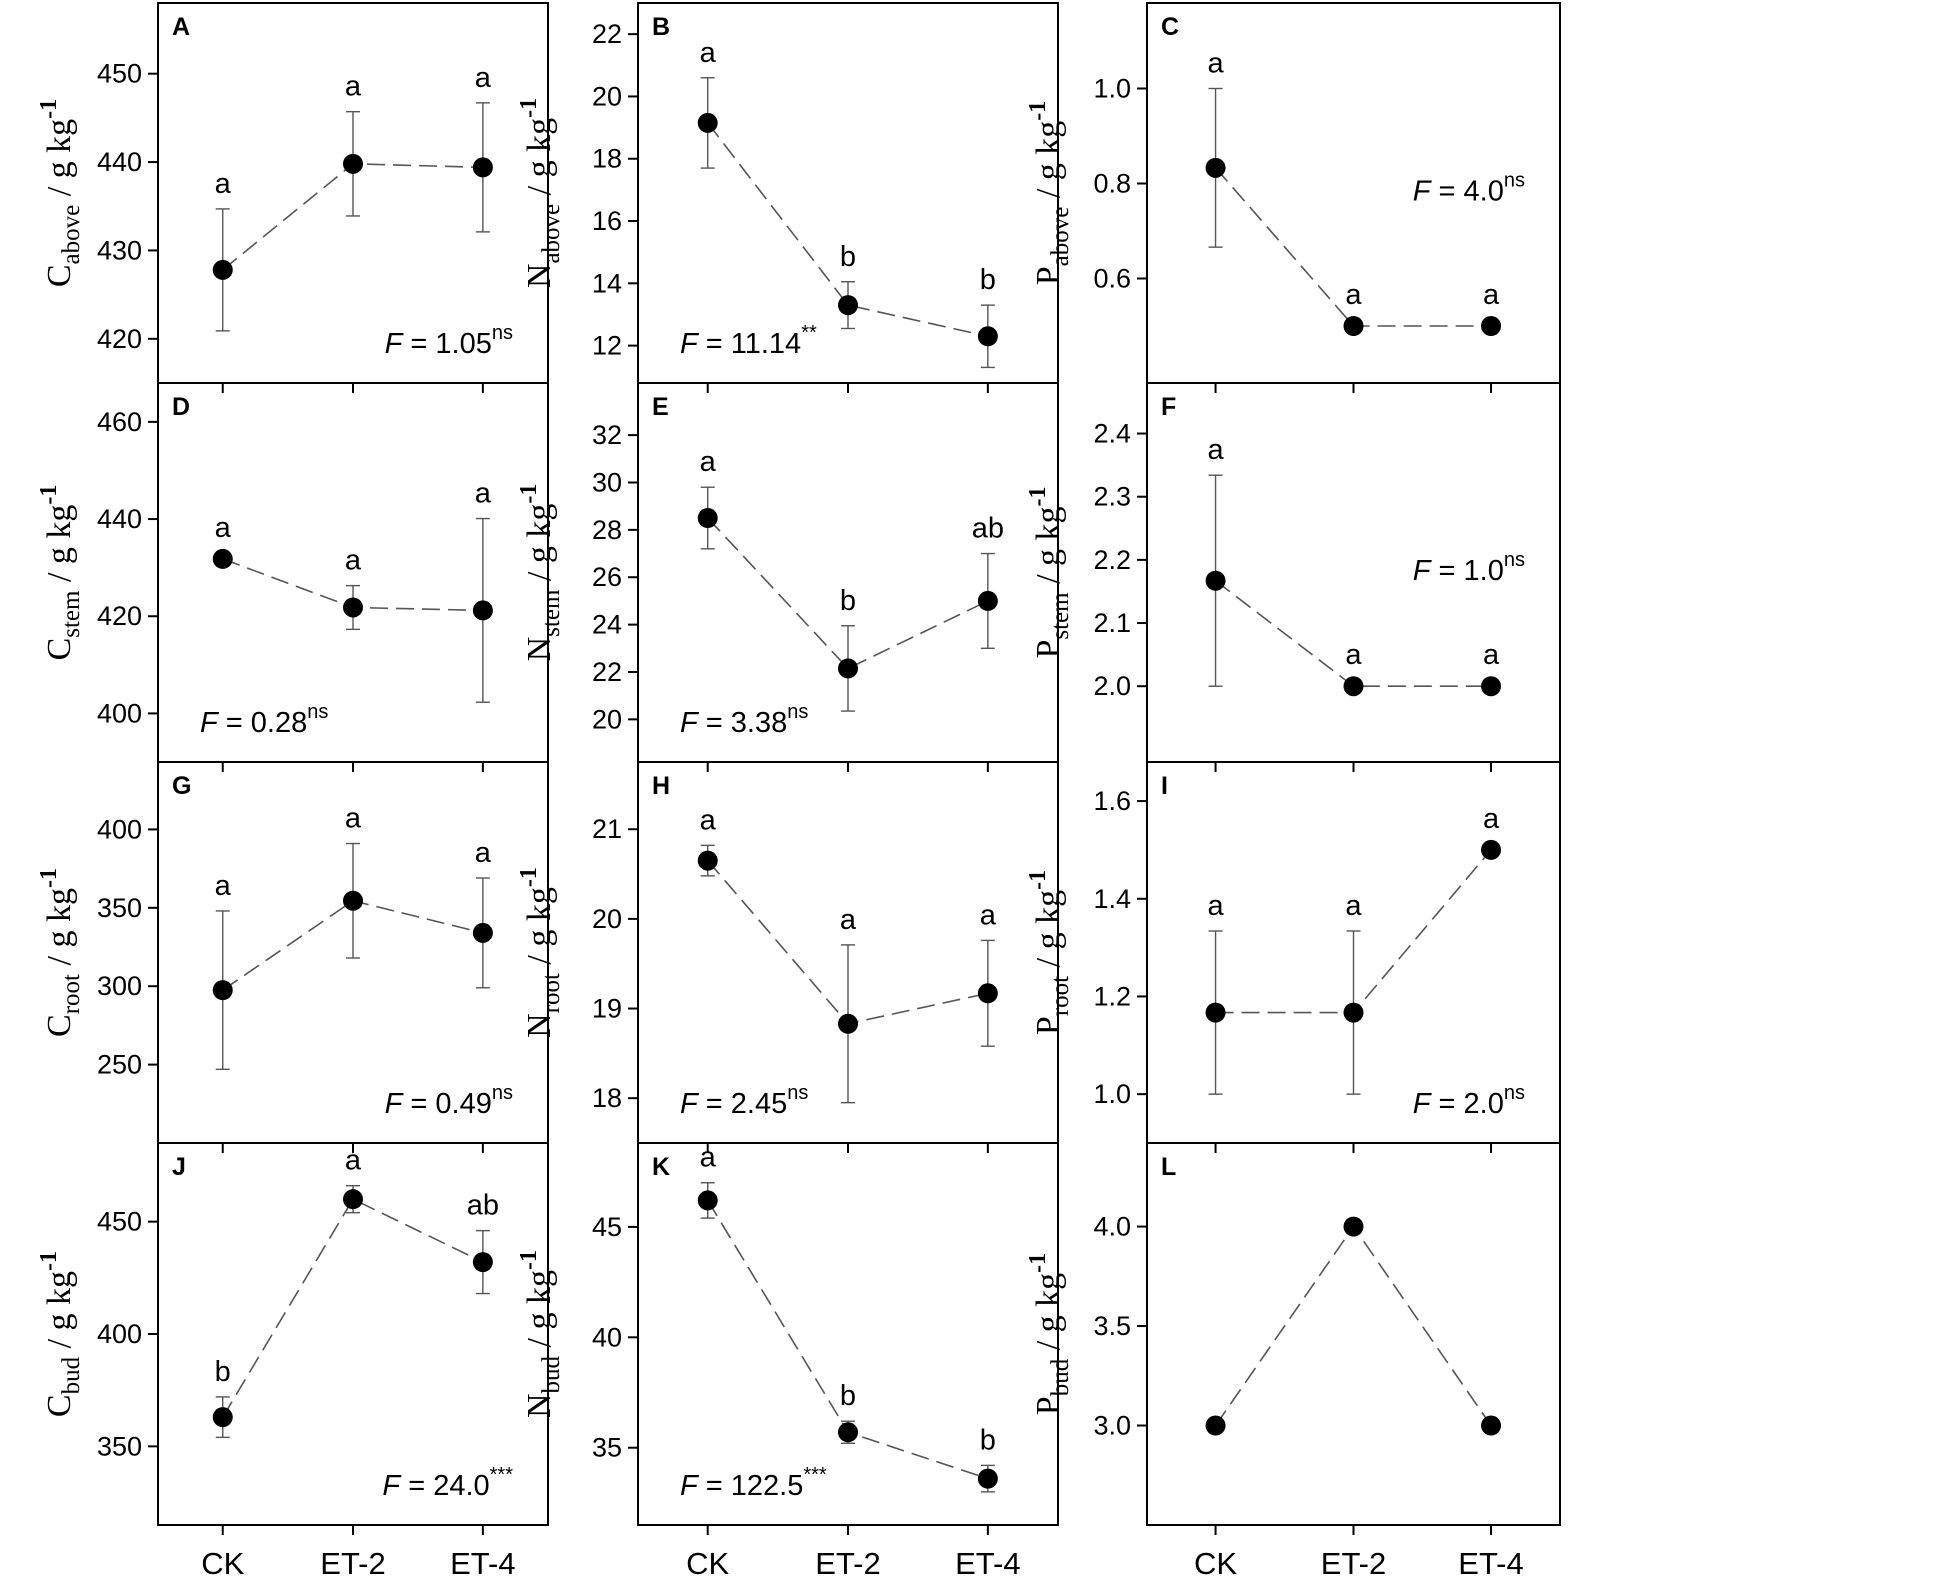 The width and height of the screenshot is (1949, 1589). Describe the element at coordinates (60, 573) in the screenshot. I see `y-axis-label: Cstem / g kg-1` at that location.